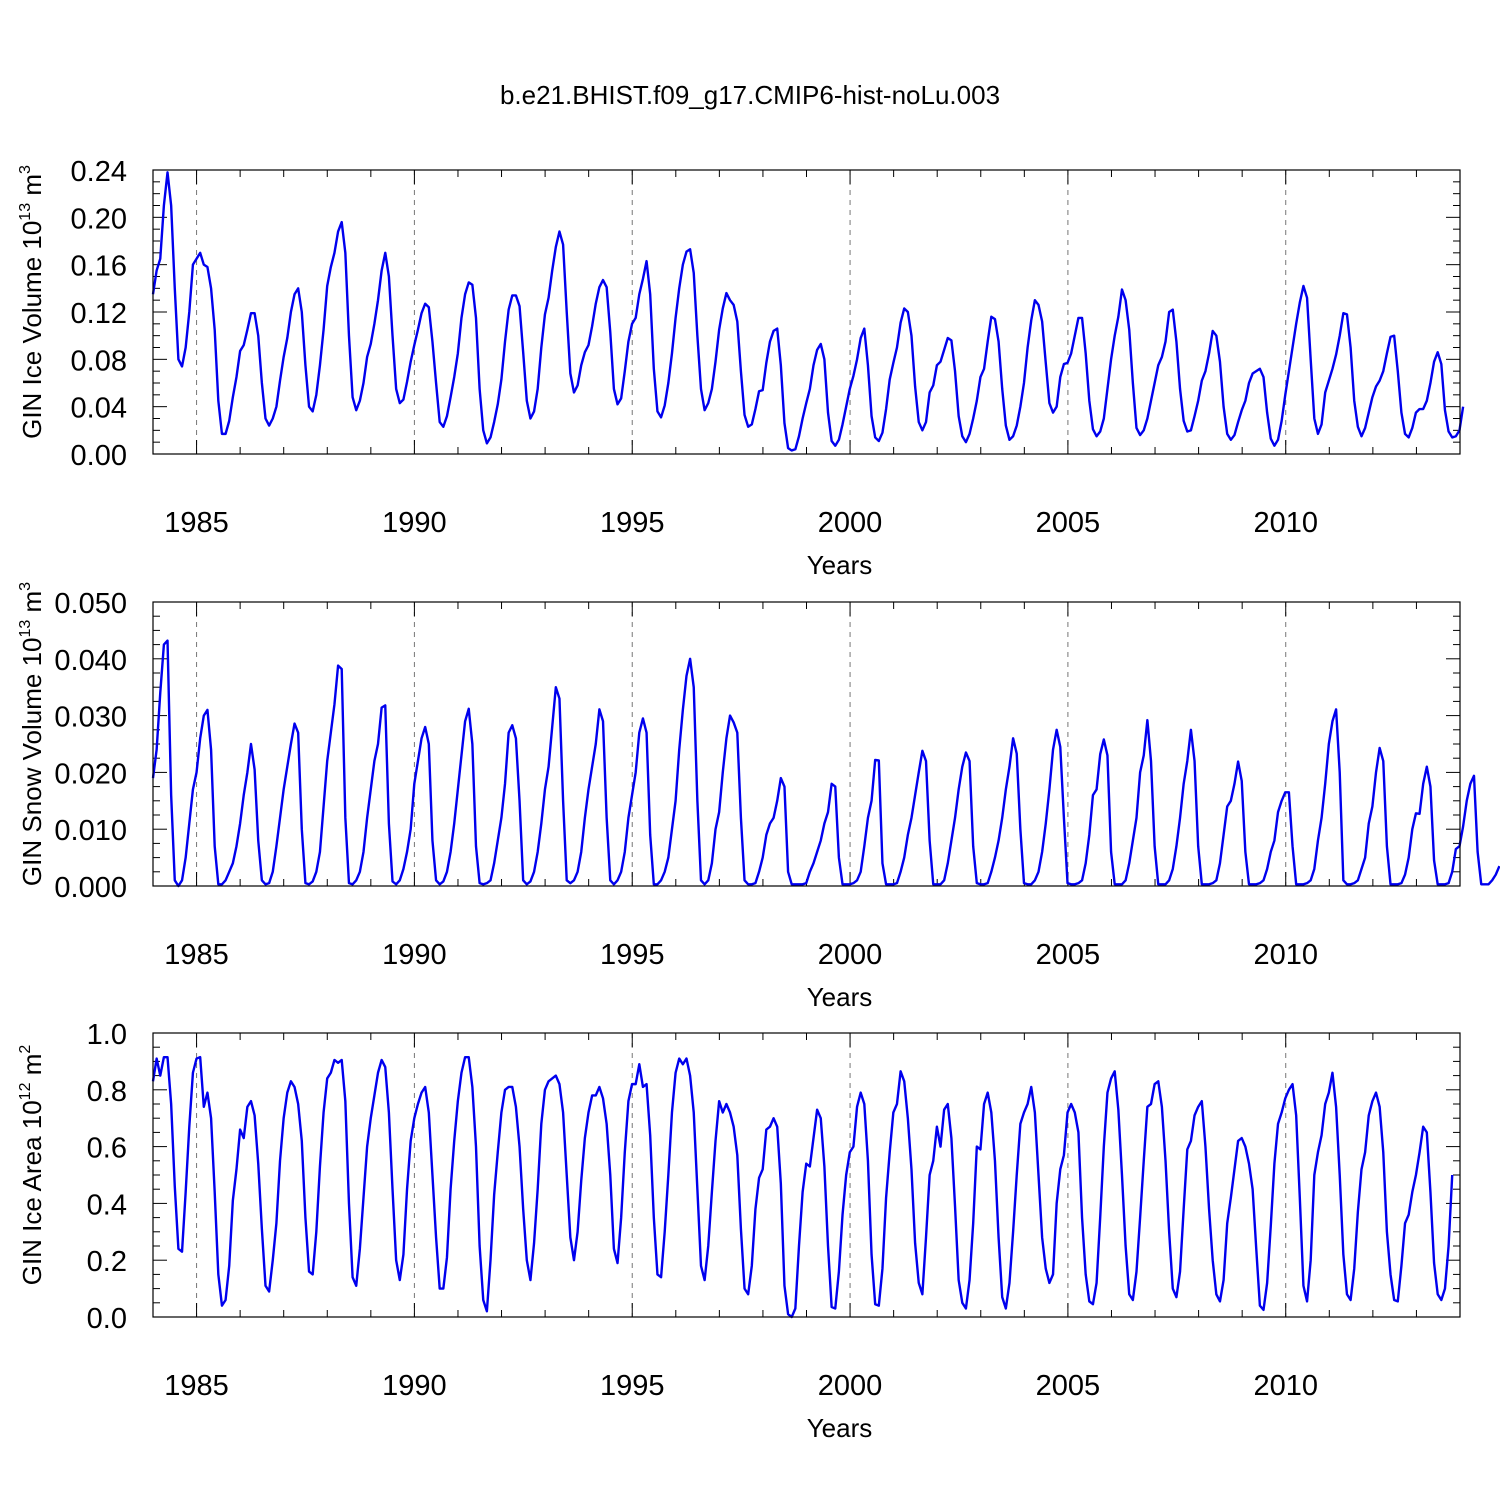  I want to click on y-axis-label: GIN Snow Volume 1013 m3, so click(32, 734).